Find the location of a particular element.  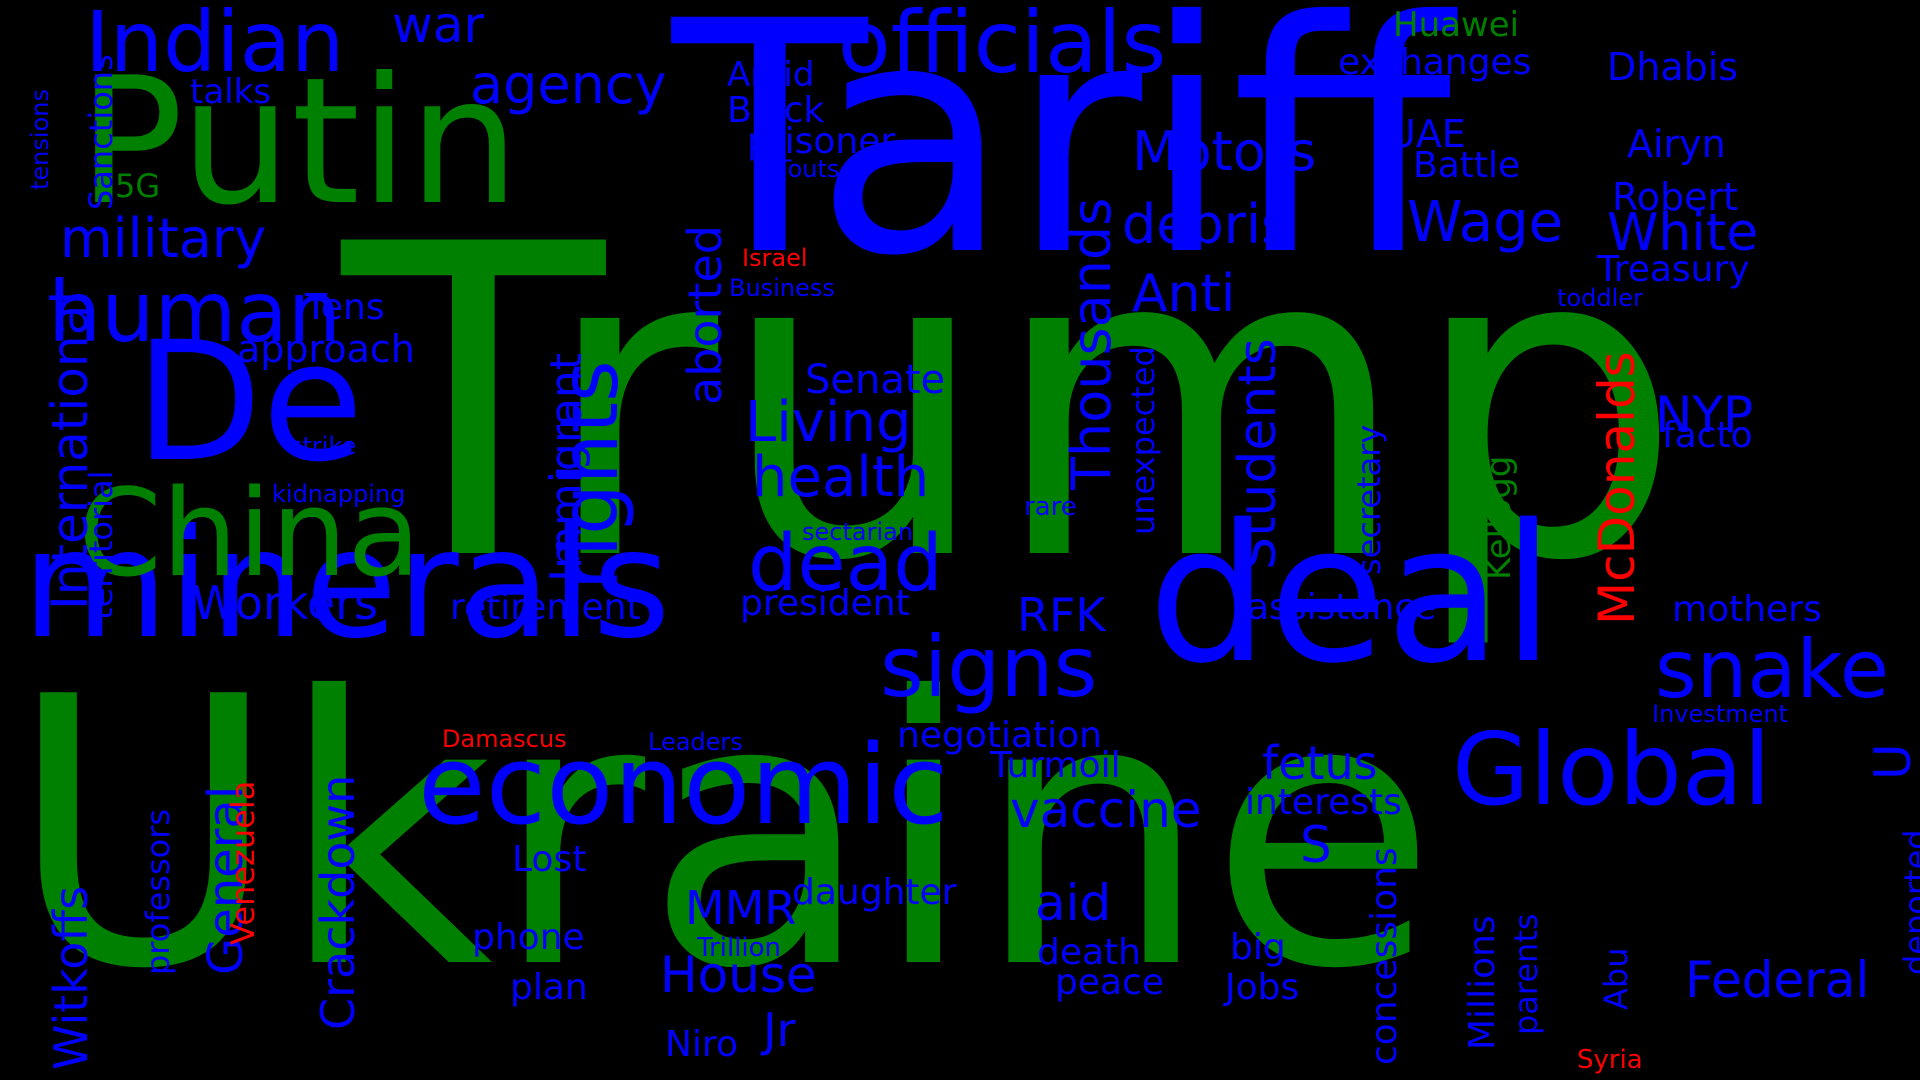

word-human: human is located at coordinates (195, 312).